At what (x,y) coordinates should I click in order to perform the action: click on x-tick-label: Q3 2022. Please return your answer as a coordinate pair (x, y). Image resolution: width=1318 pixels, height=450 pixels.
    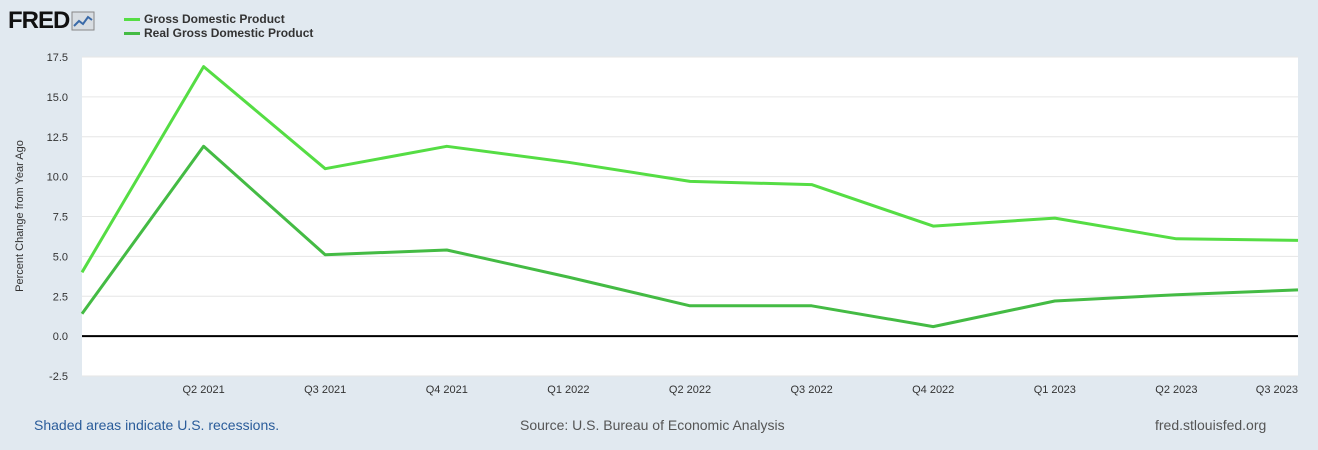
    Looking at the image, I should click on (811, 390).